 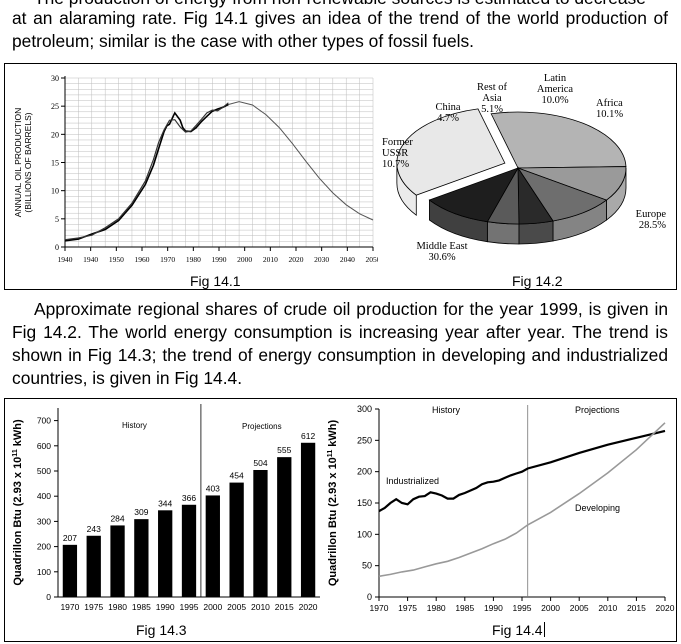 What do you see at coordinates (536, 232) in the screenshot?
I see `pie-side-rest-of-asia` at bounding box center [536, 232].